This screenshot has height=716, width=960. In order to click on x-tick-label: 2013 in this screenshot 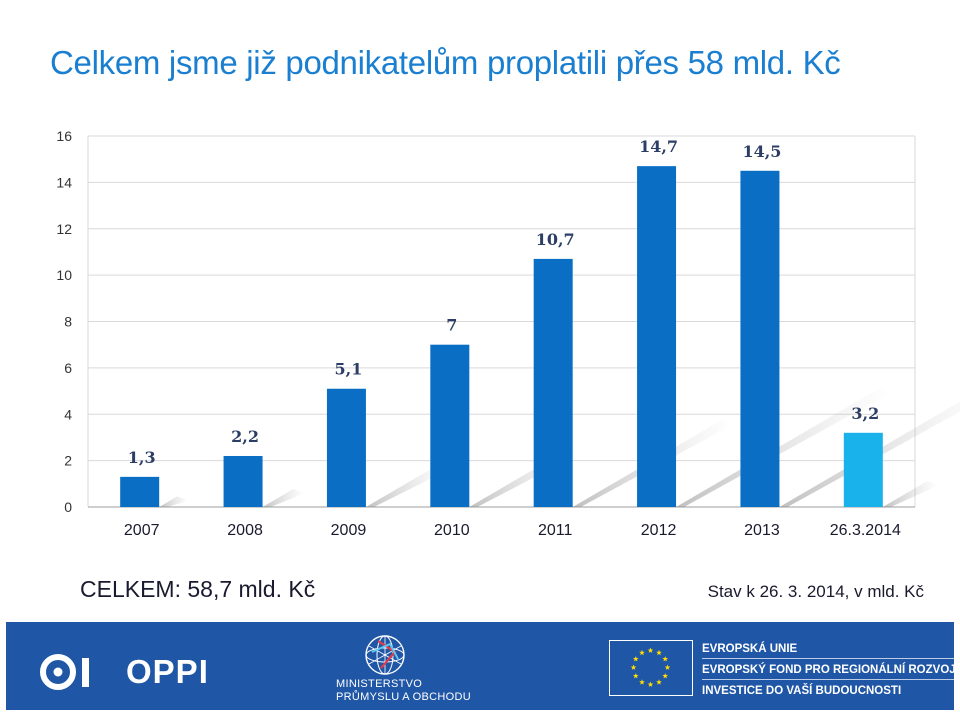, I will do `click(762, 530)`.